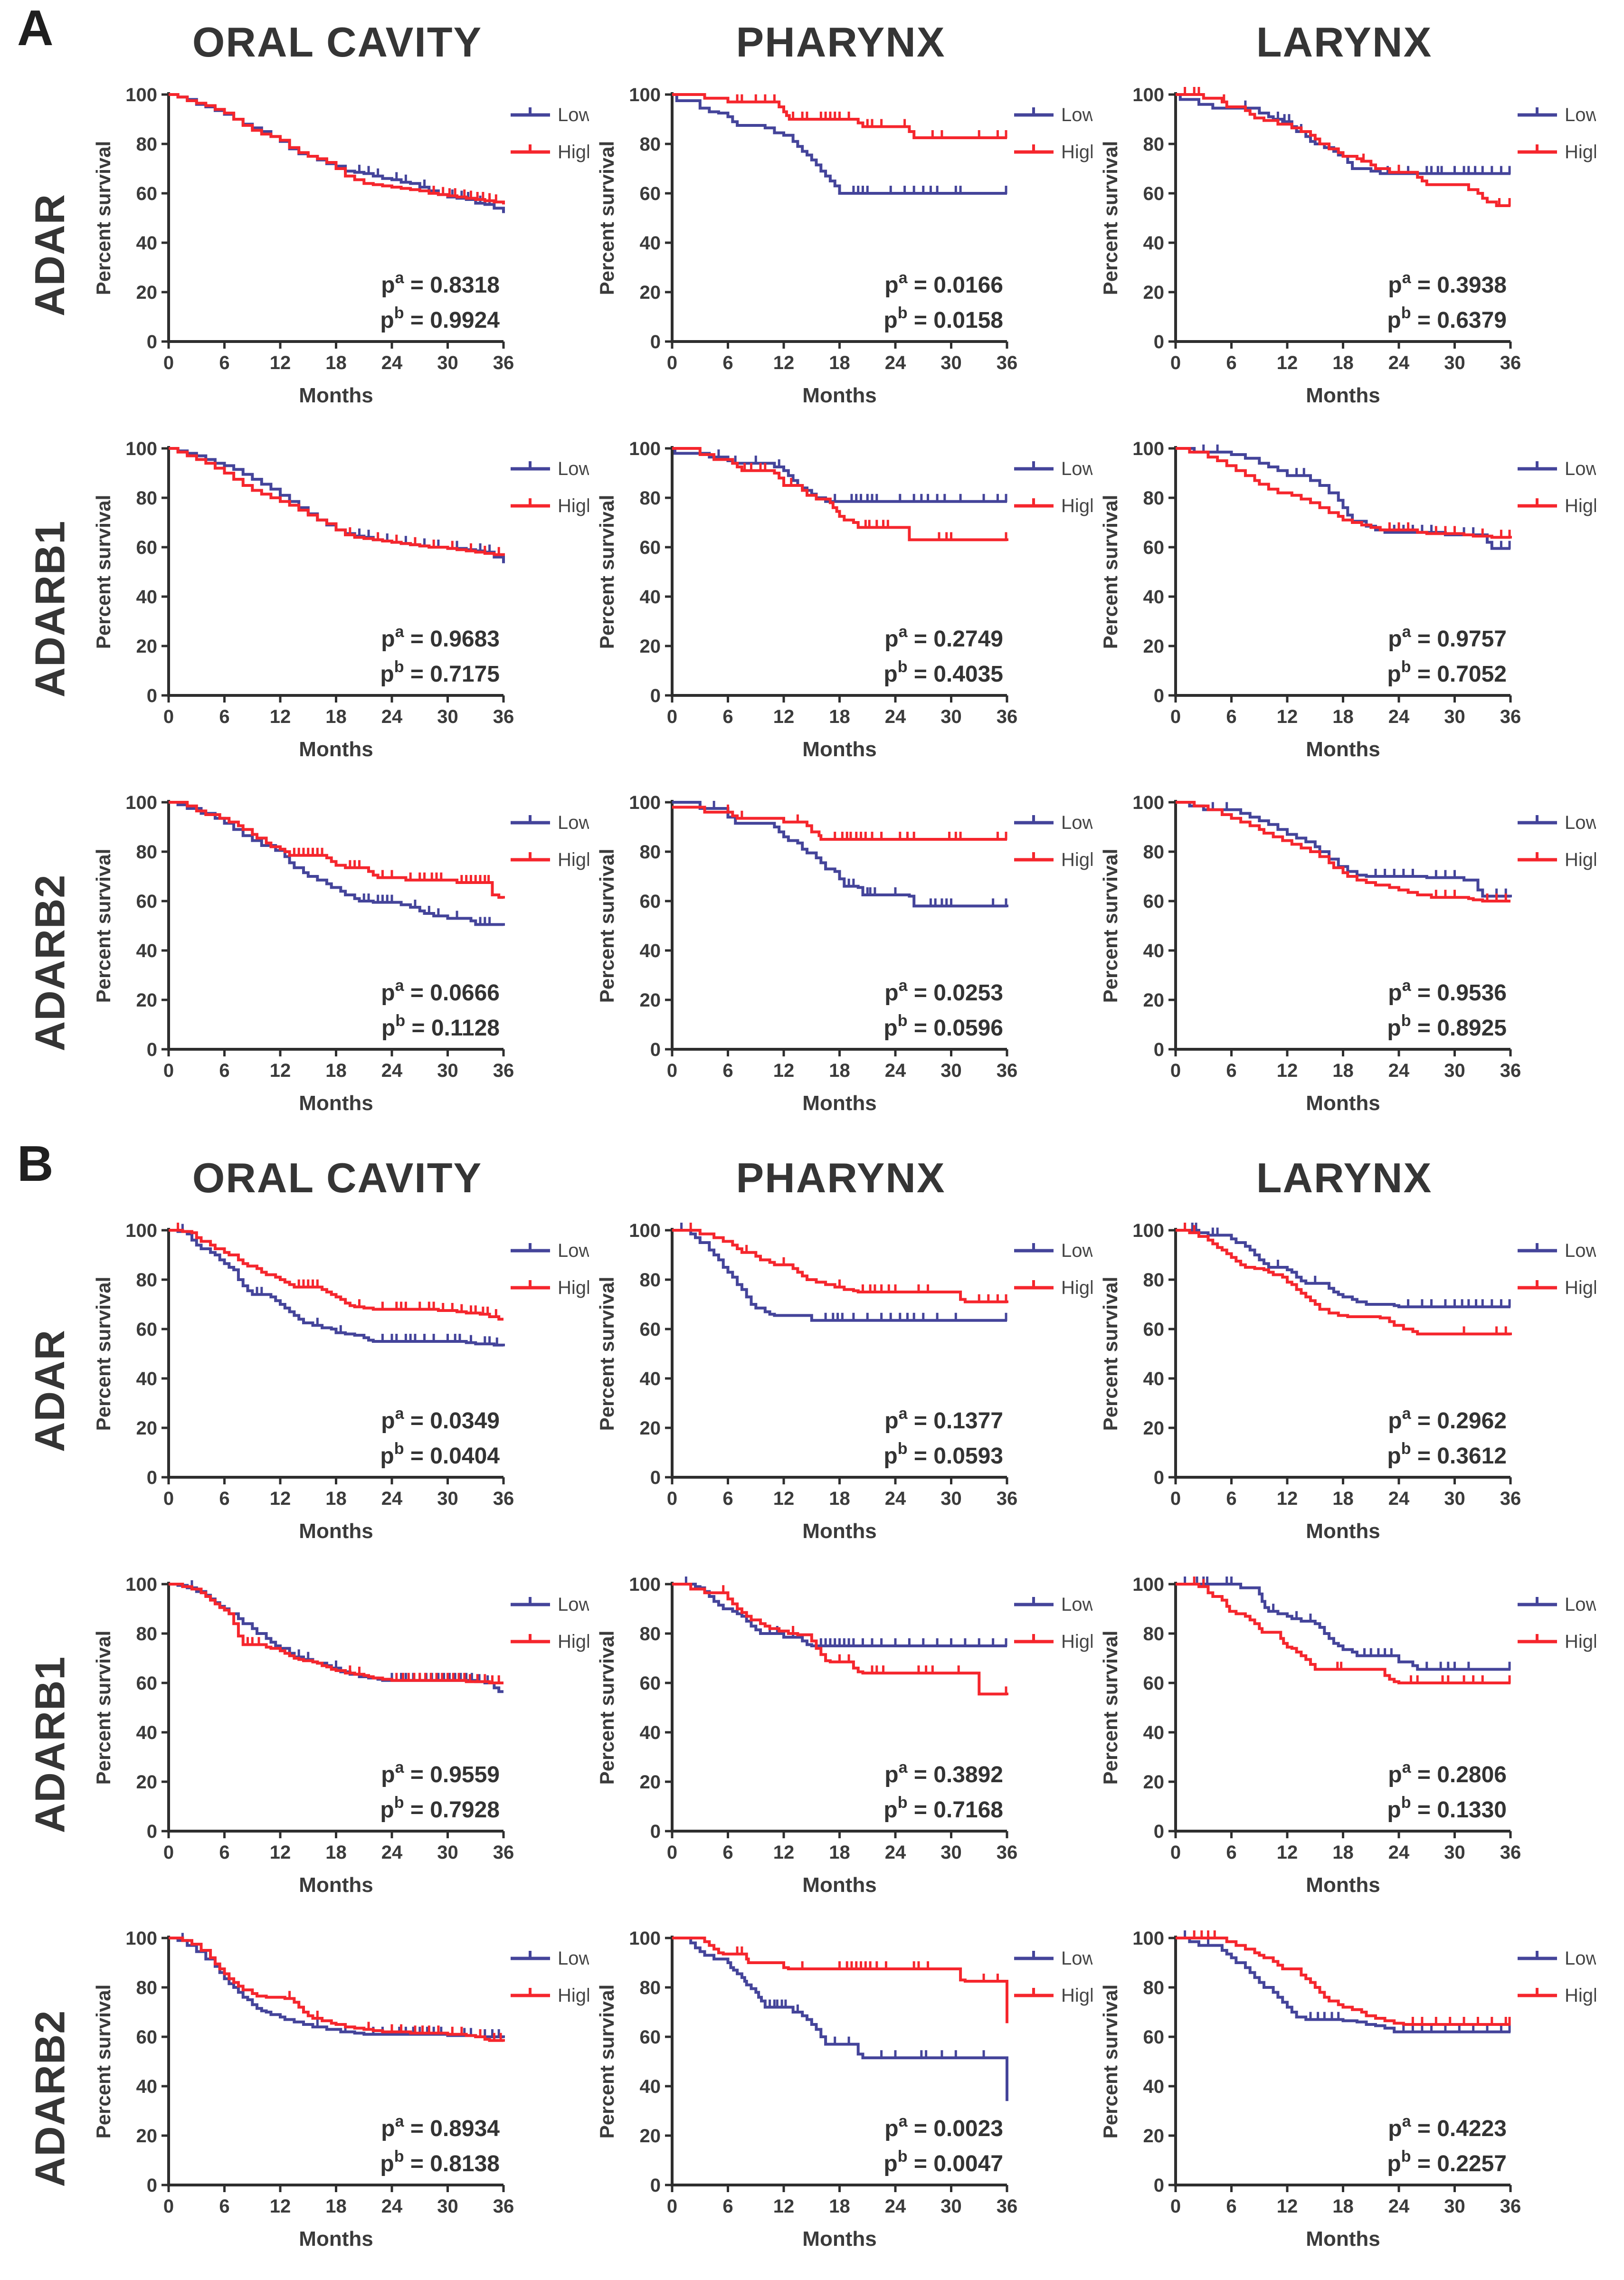 This screenshot has height=2280, width=1624. I want to click on column-header-oral-cavity: ORAL CAVITY, so click(337, 42).